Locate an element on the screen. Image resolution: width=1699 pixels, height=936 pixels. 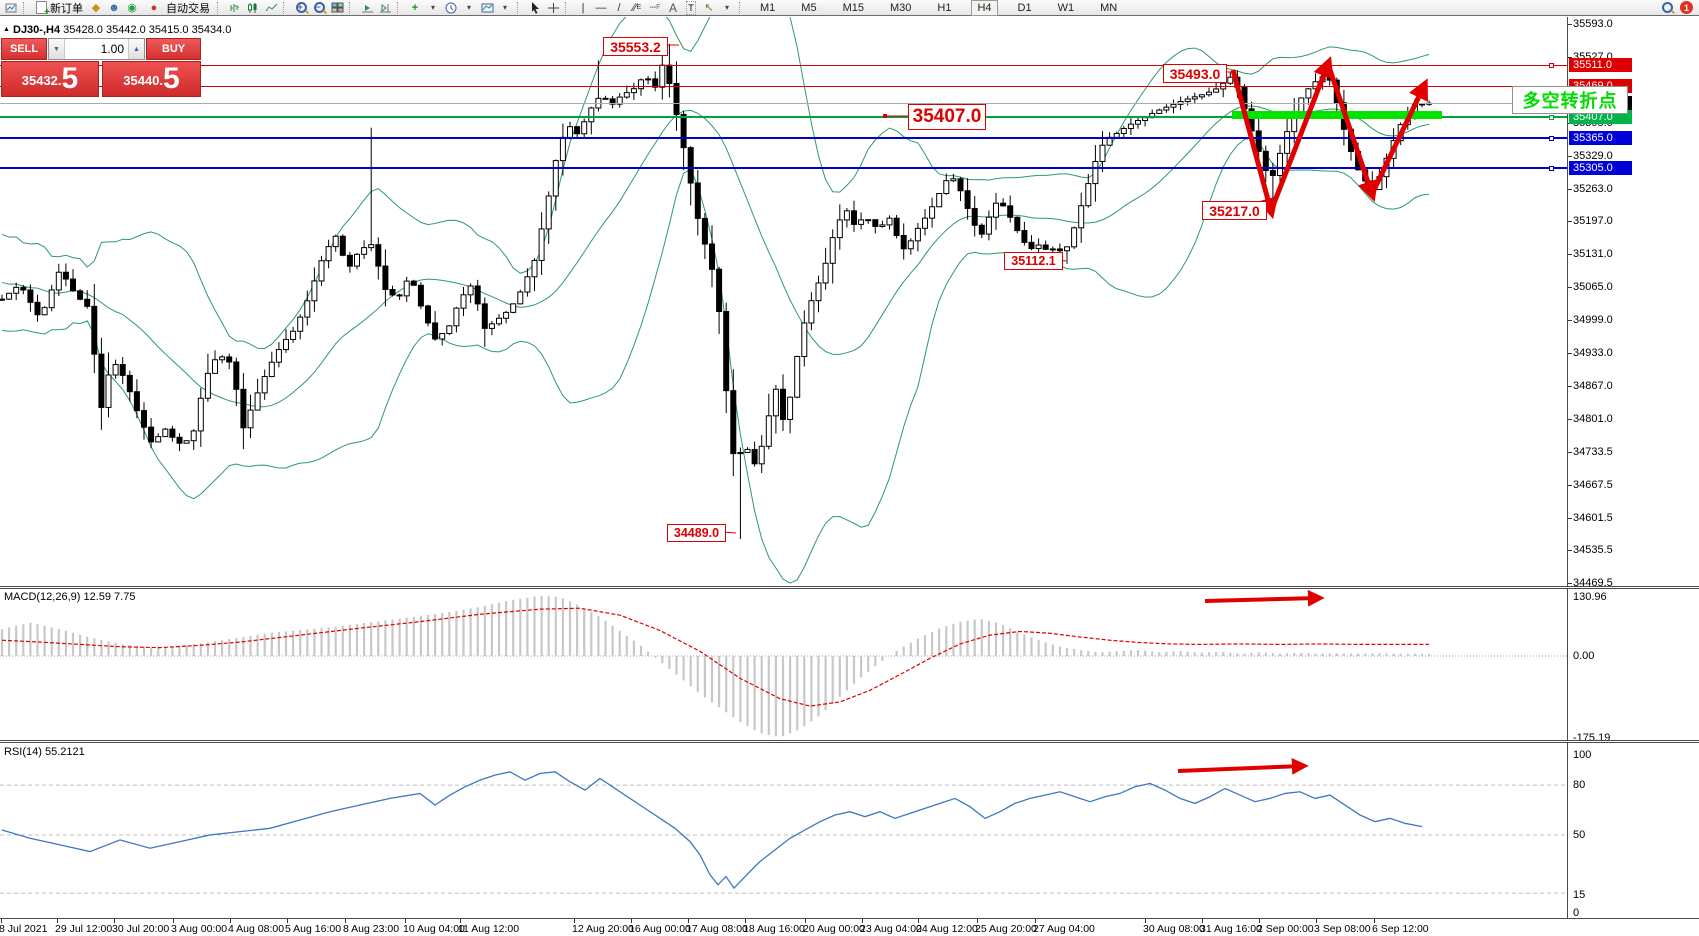
search-icon is located at coordinates (1667, 8).